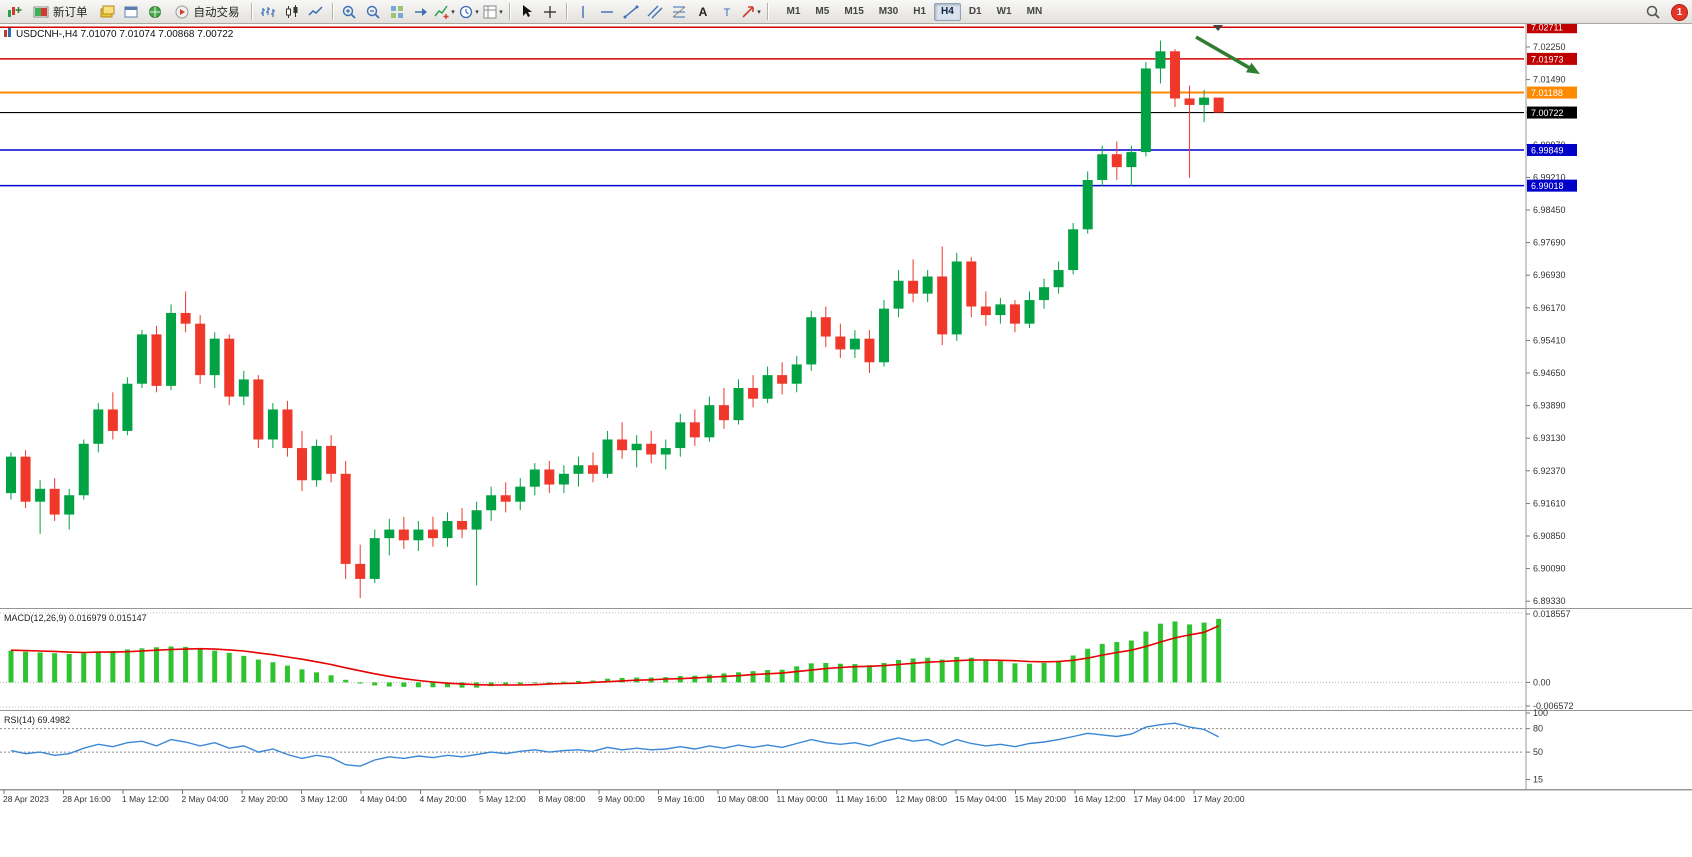 The image size is (1692, 857). Describe the element at coordinates (131, 12) in the screenshot. I see `data-window-icon` at that location.